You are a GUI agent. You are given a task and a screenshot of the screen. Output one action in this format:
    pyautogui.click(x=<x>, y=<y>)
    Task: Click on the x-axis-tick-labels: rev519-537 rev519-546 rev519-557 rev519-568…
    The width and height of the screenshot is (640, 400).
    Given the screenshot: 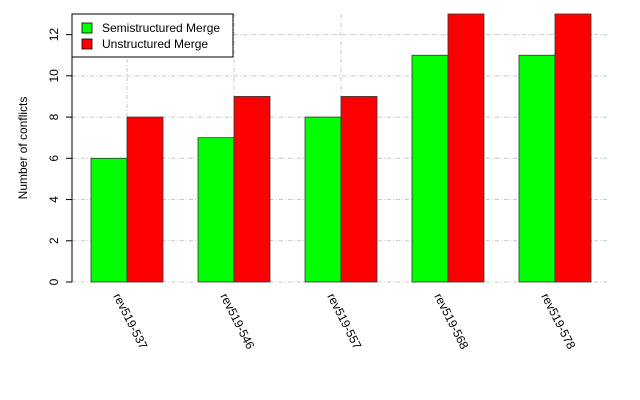 What is the action you would take?
    pyautogui.click(x=344, y=321)
    